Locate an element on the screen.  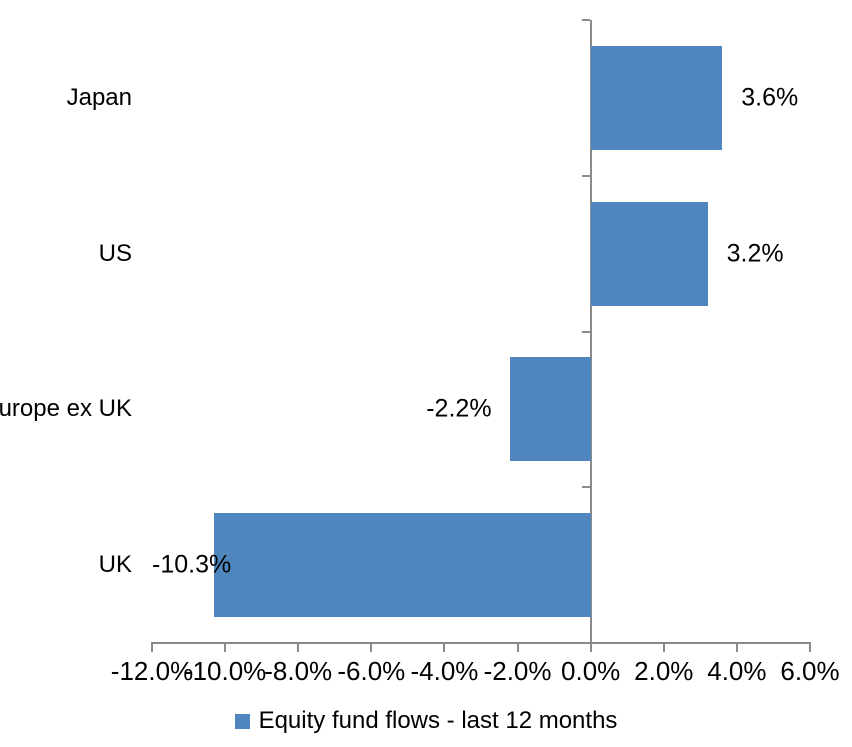
x-tick-label: -6.0% is located at coordinates (371, 671).